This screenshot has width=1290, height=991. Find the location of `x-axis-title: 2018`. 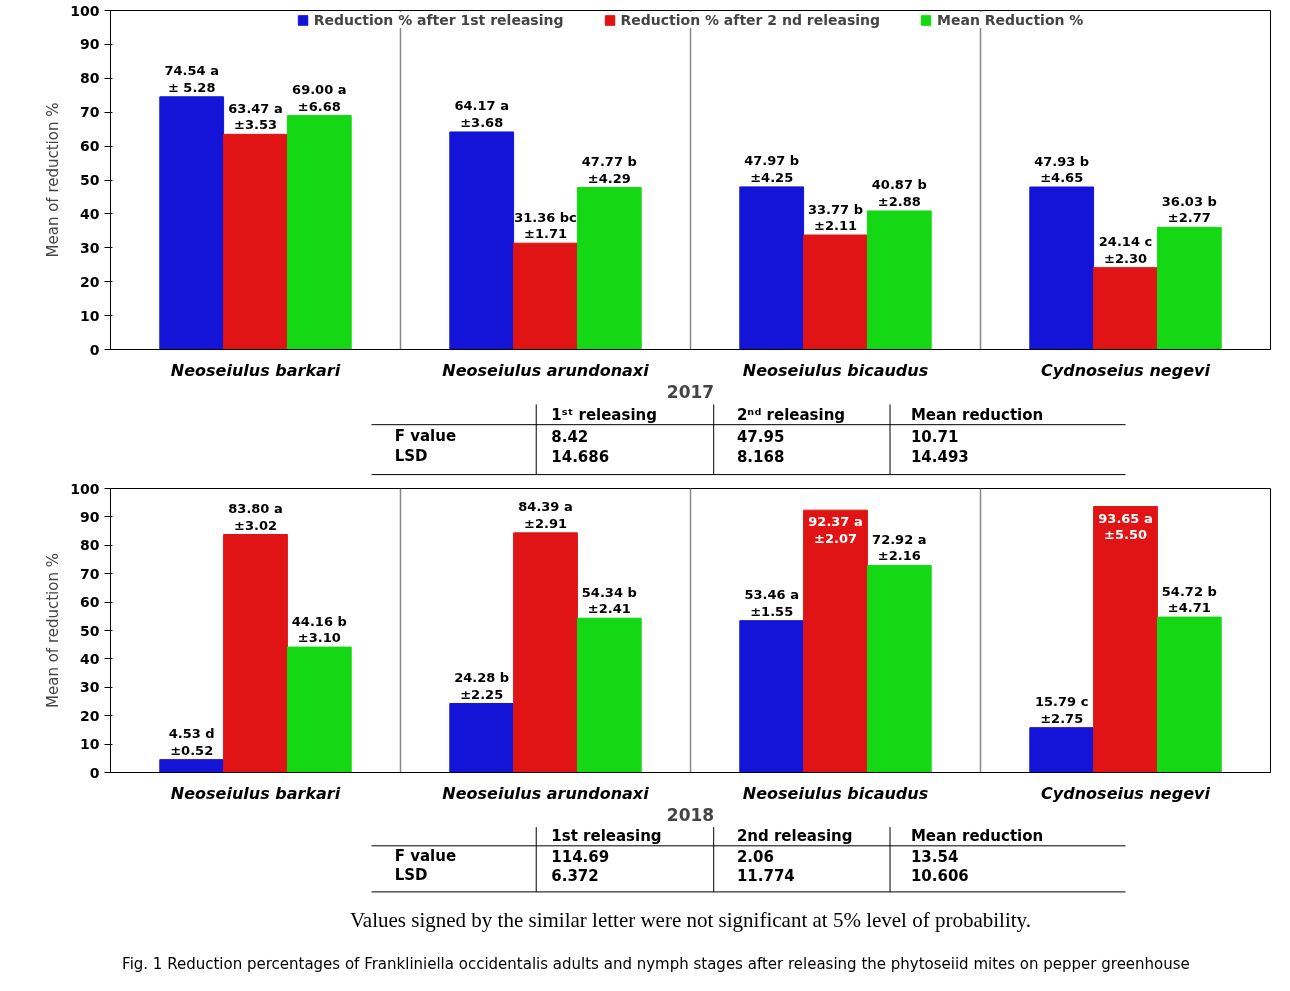

x-axis-title: 2018 is located at coordinates (690, 814).